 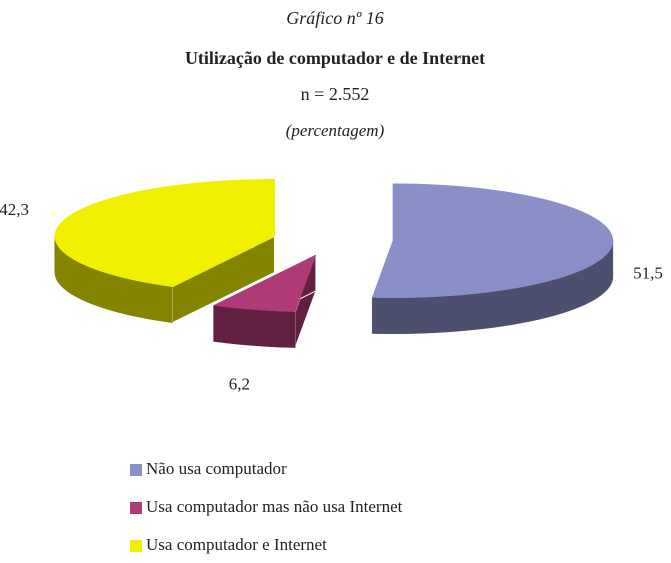 I want to click on legend-label: Não usa computador, so click(x=216, y=468).